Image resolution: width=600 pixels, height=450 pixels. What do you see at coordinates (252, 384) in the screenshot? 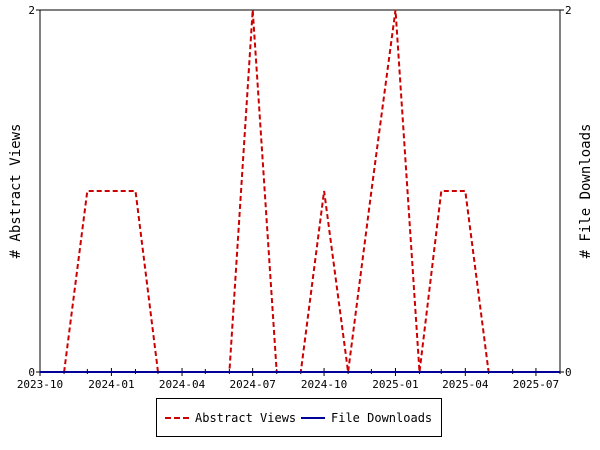
I see `x-tick-label: 2024-07` at bounding box center [252, 384].